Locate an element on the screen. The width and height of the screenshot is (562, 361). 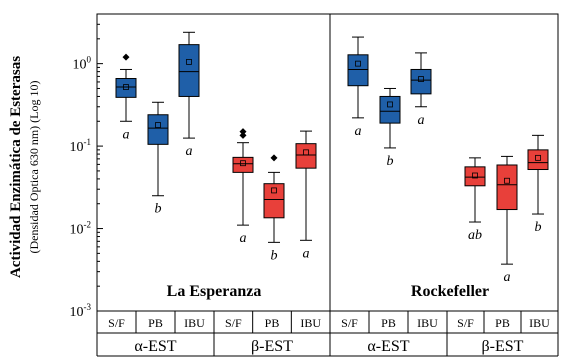
y-axis-ticks: 10⁰ 10⁻¹ 10⁻² 10⁻³ is located at coordinates (86, 166).